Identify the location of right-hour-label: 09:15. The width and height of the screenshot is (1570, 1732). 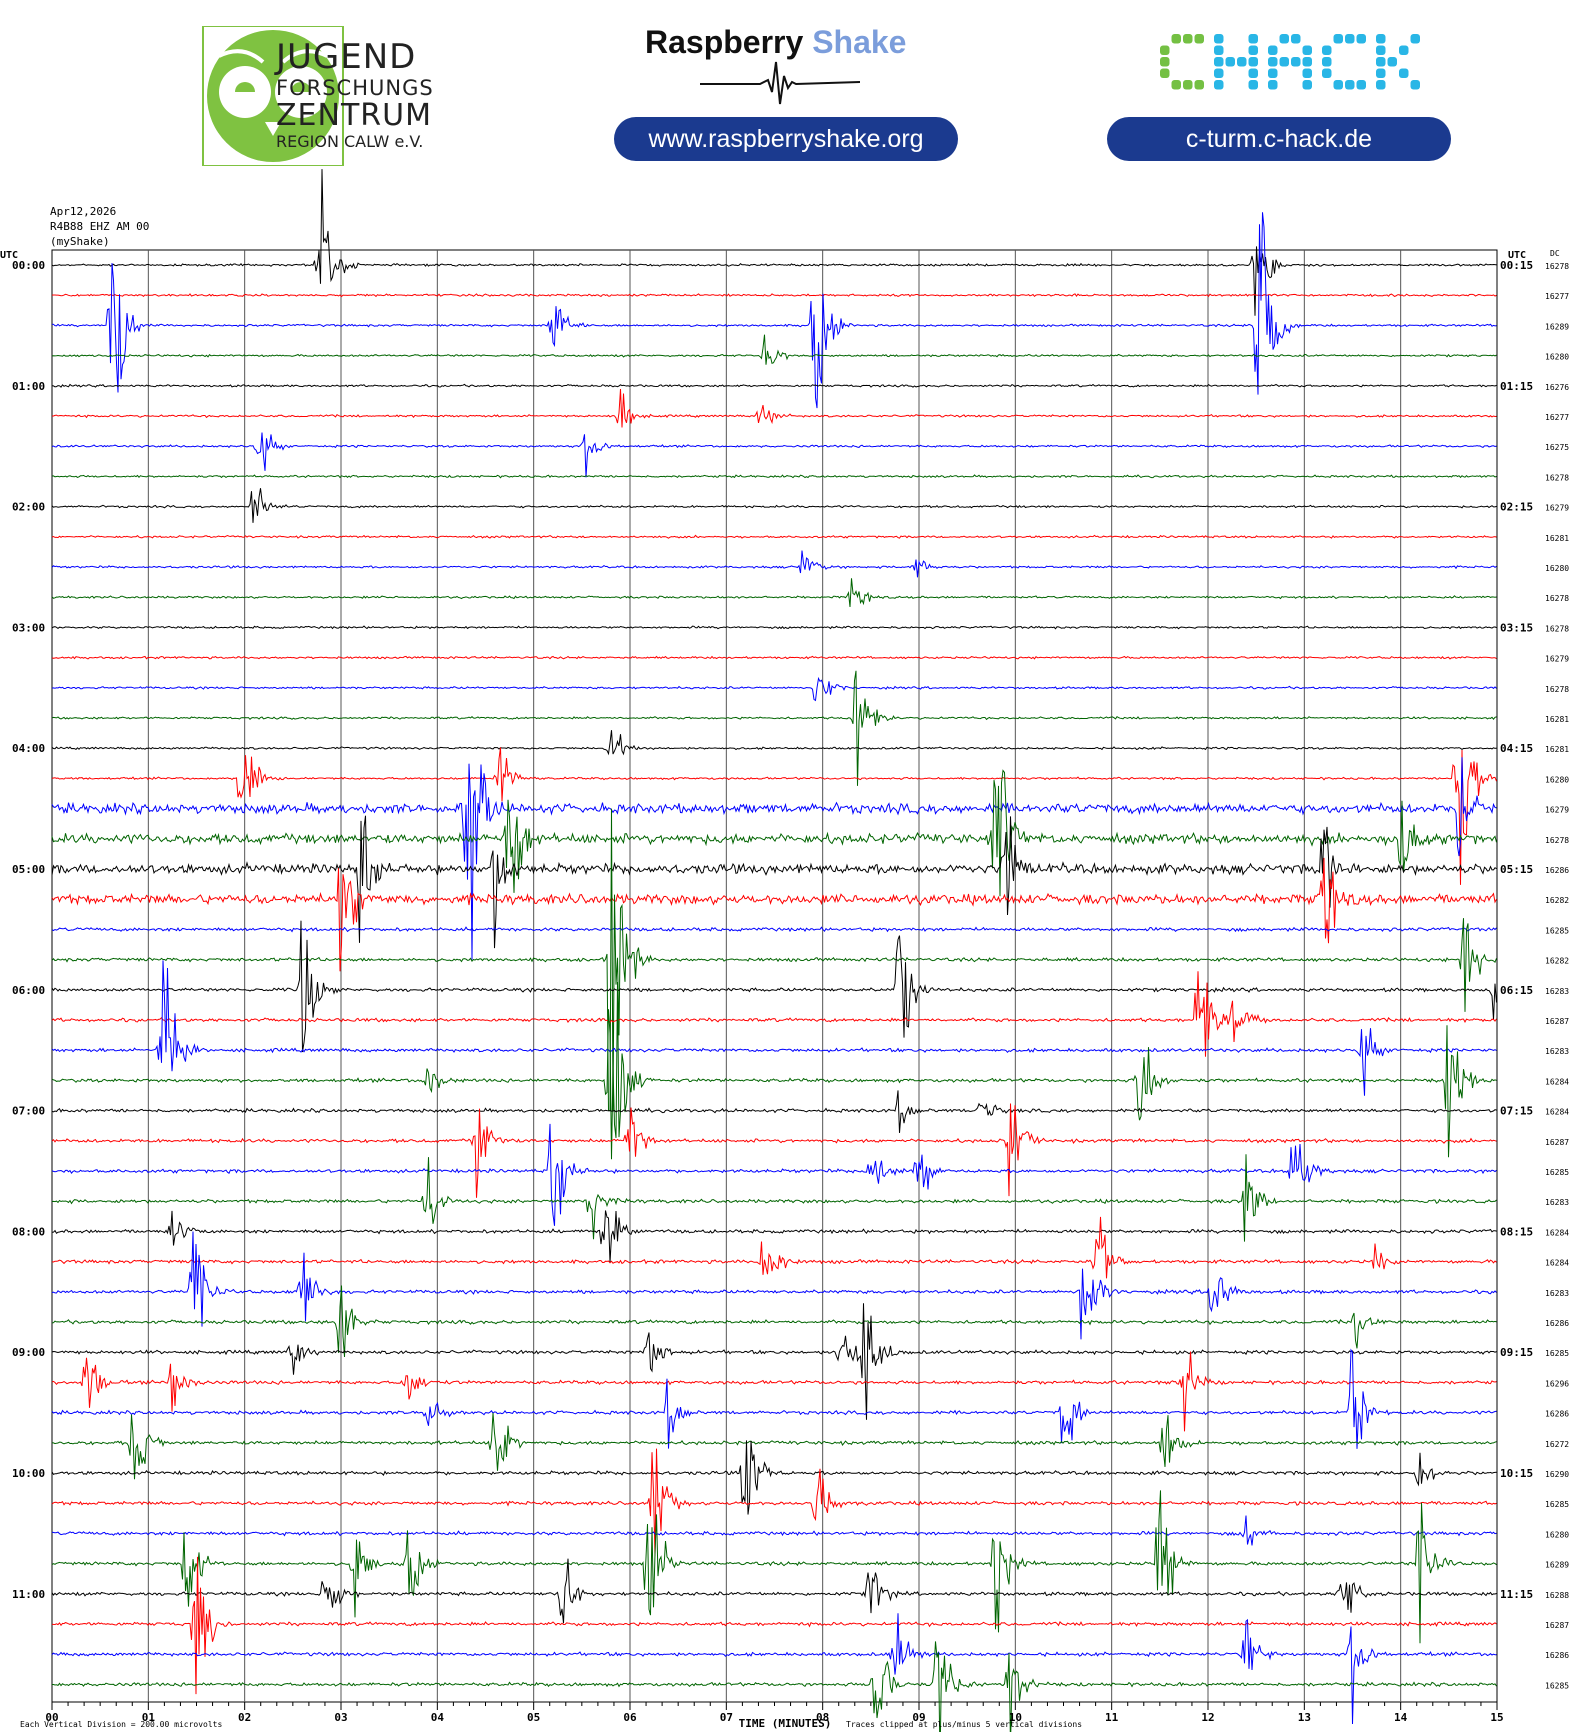
(1516, 1352).